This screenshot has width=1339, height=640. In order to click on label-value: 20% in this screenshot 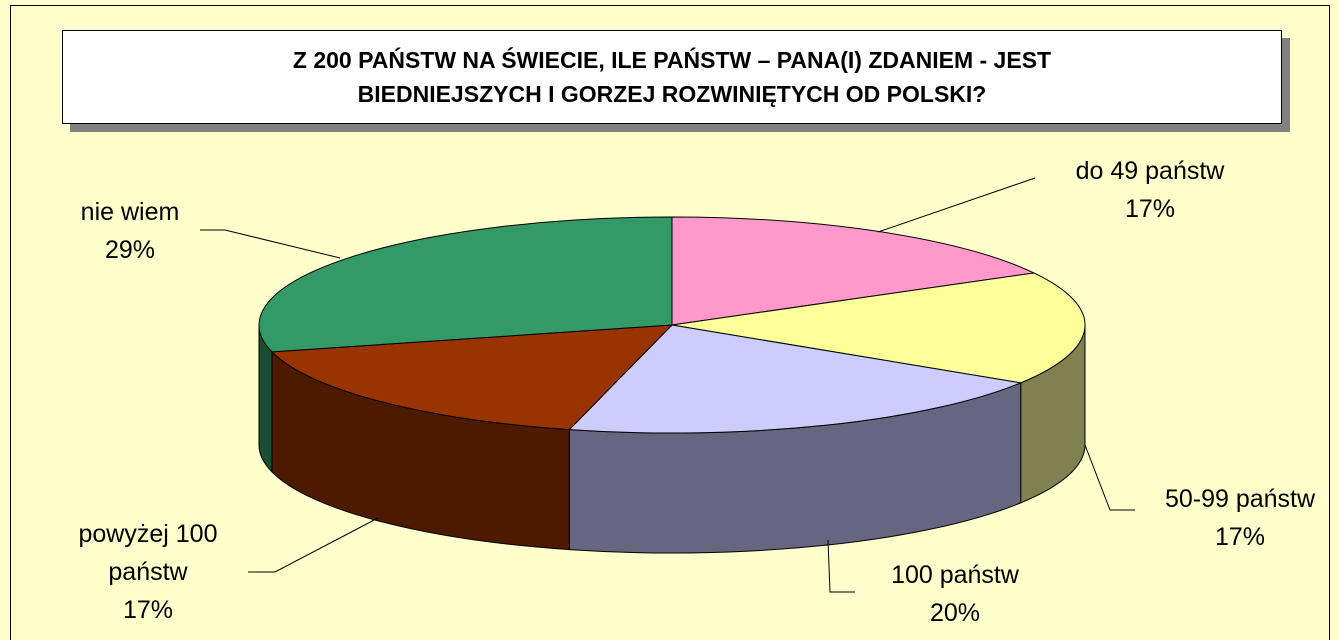, I will do `click(955, 613)`.